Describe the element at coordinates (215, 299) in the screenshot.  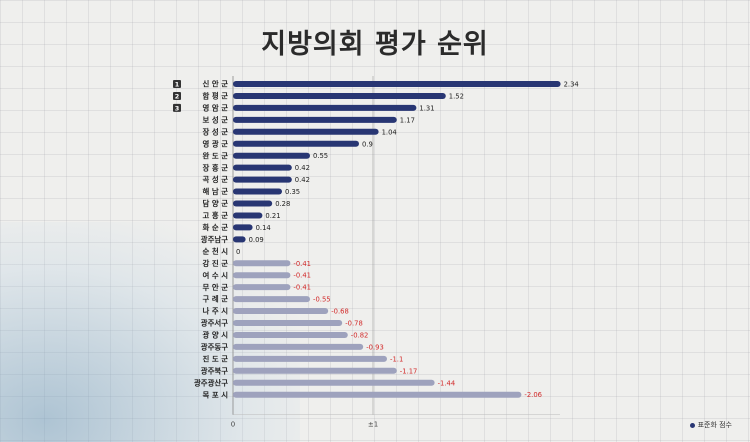
I see `category-label: 구 례 군` at that location.